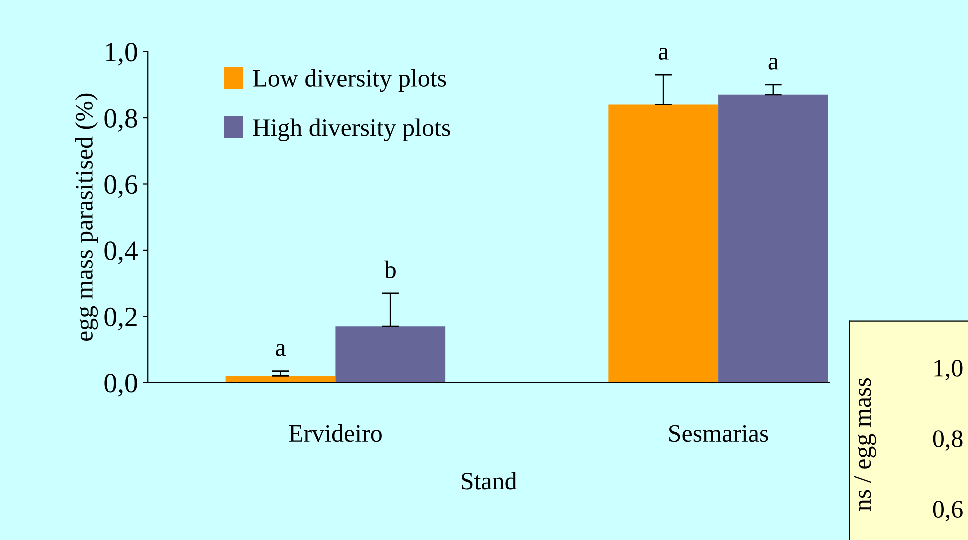  What do you see at coordinates (948, 441) in the screenshot?
I see `text: 0,8` at bounding box center [948, 441].